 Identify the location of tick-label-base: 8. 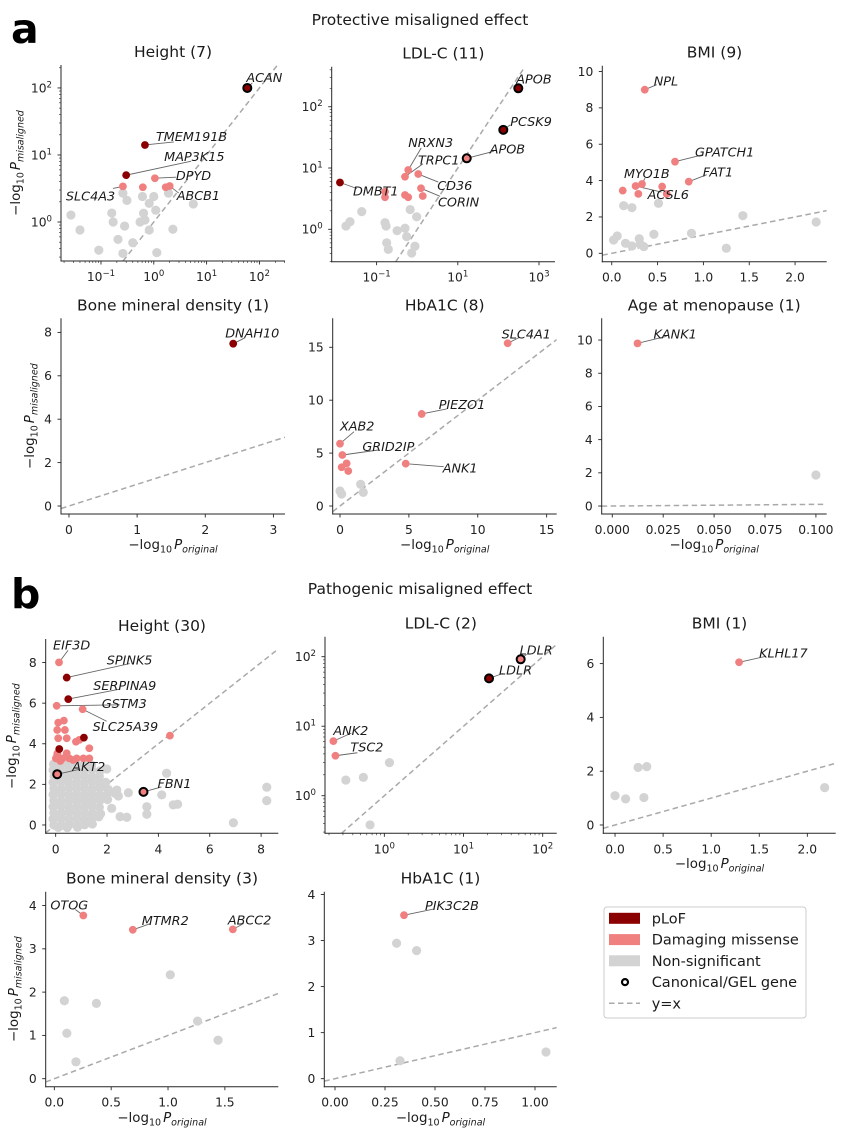
(261, 849).